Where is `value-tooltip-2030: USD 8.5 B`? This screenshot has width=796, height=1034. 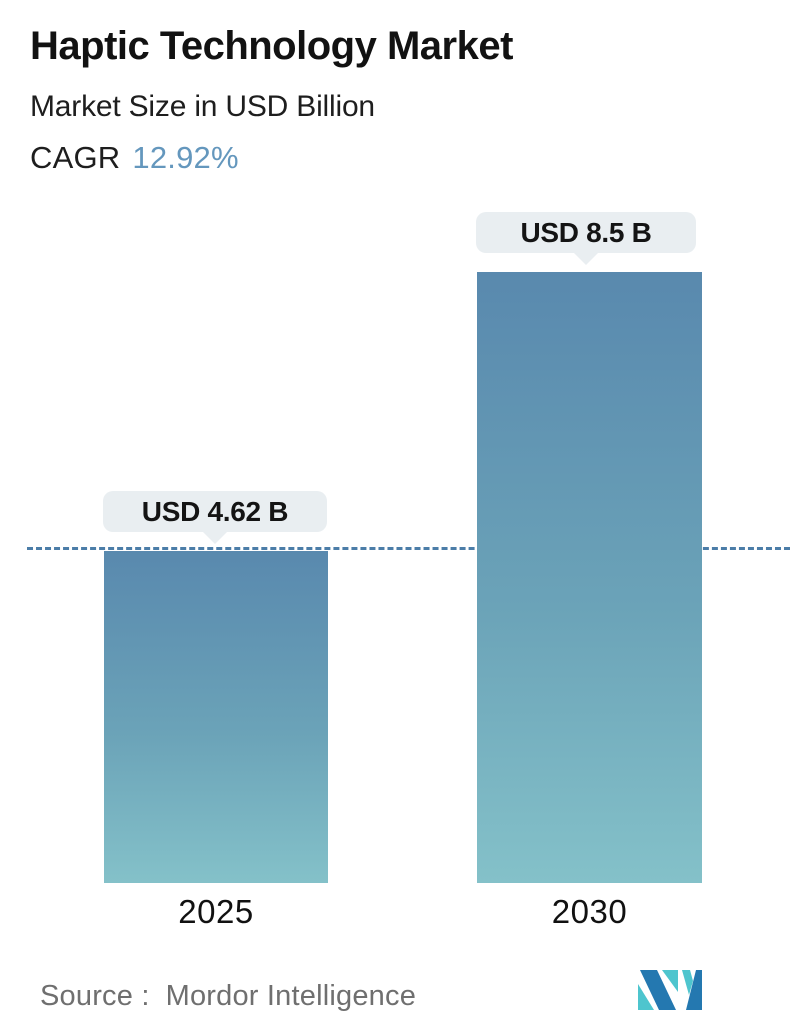
value-tooltip-2030: USD 8.5 B is located at coordinates (586, 232).